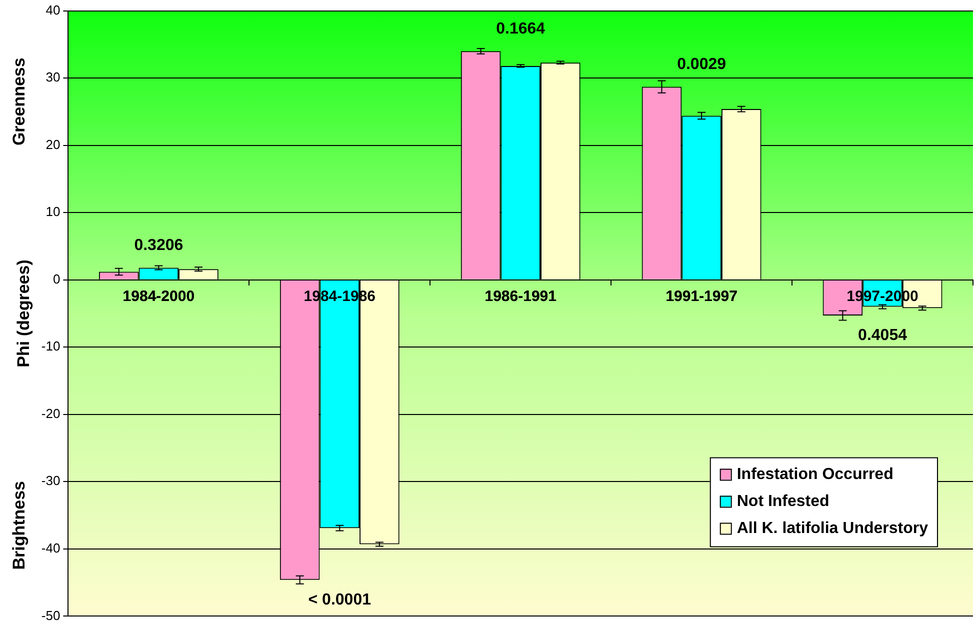 This screenshot has width=975, height=627. Describe the element at coordinates (701, 65) in the screenshot. I see `annotation: 0.0029` at that location.